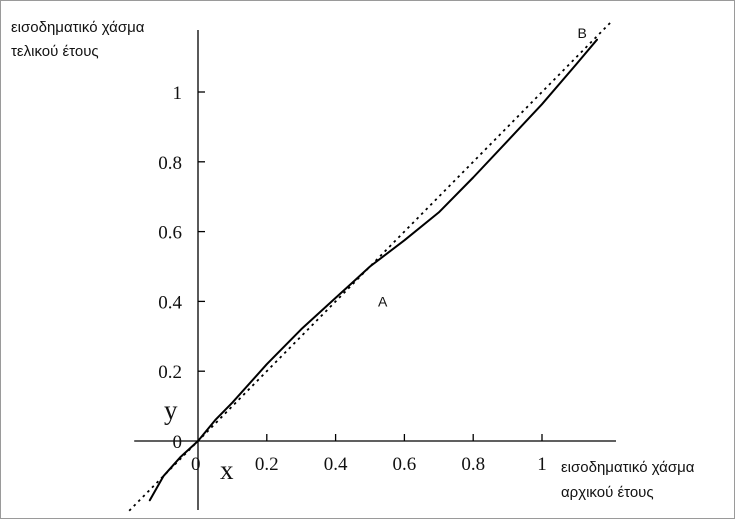 Image resolution: width=735 pixels, height=519 pixels. What do you see at coordinates (178, 93) in the screenshot?
I see `y-tick-label: 1` at bounding box center [178, 93].